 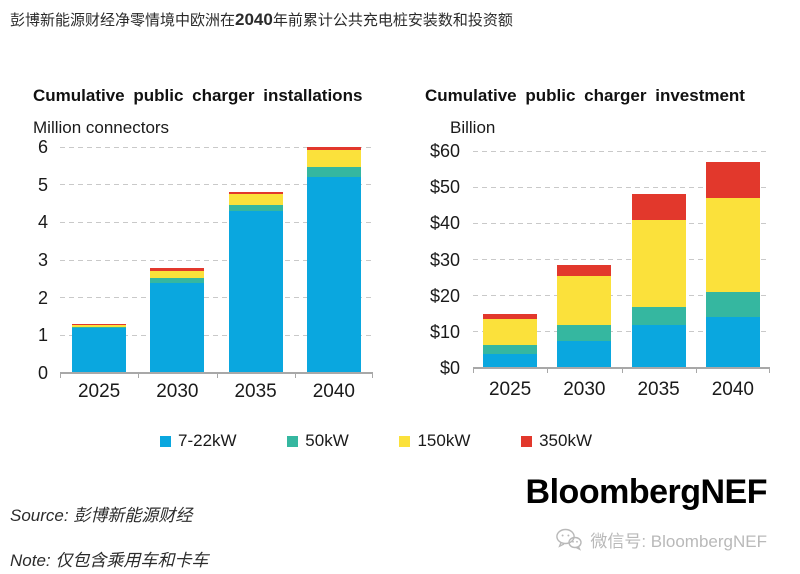 What do you see at coordinates (444, 440) in the screenshot?
I see `legend-label: 150kW` at bounding box center [444, 440].